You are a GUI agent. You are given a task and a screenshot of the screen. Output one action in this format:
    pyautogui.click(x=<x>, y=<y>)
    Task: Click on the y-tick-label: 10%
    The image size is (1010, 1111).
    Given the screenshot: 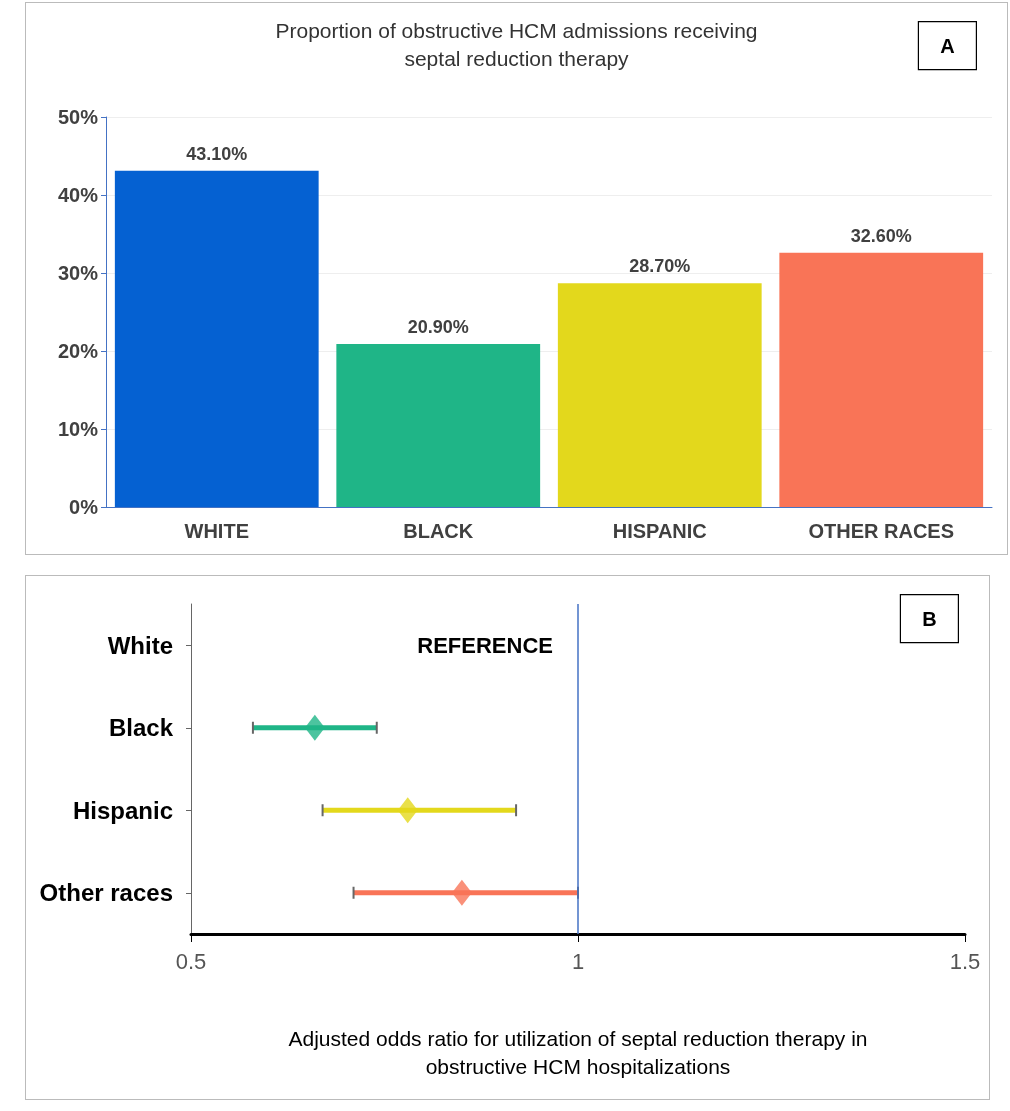 What is the action you would take?
    pyautogui.click(x=78, y=429)
    